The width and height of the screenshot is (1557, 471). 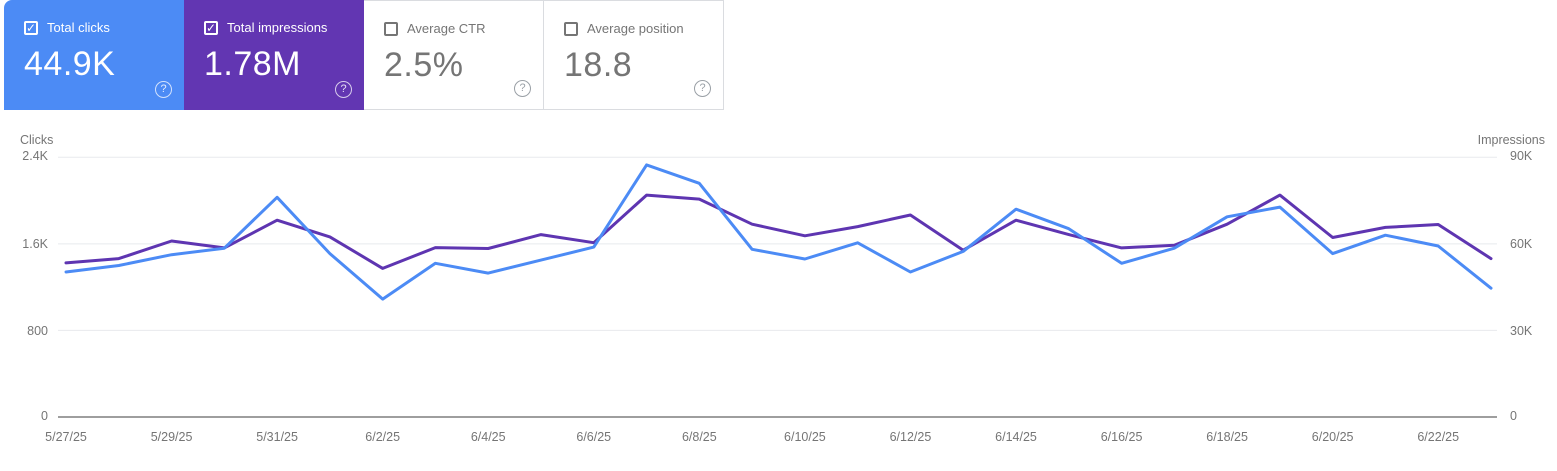 I want to click on y-left-tick: 800, so click(x=37, y=330).